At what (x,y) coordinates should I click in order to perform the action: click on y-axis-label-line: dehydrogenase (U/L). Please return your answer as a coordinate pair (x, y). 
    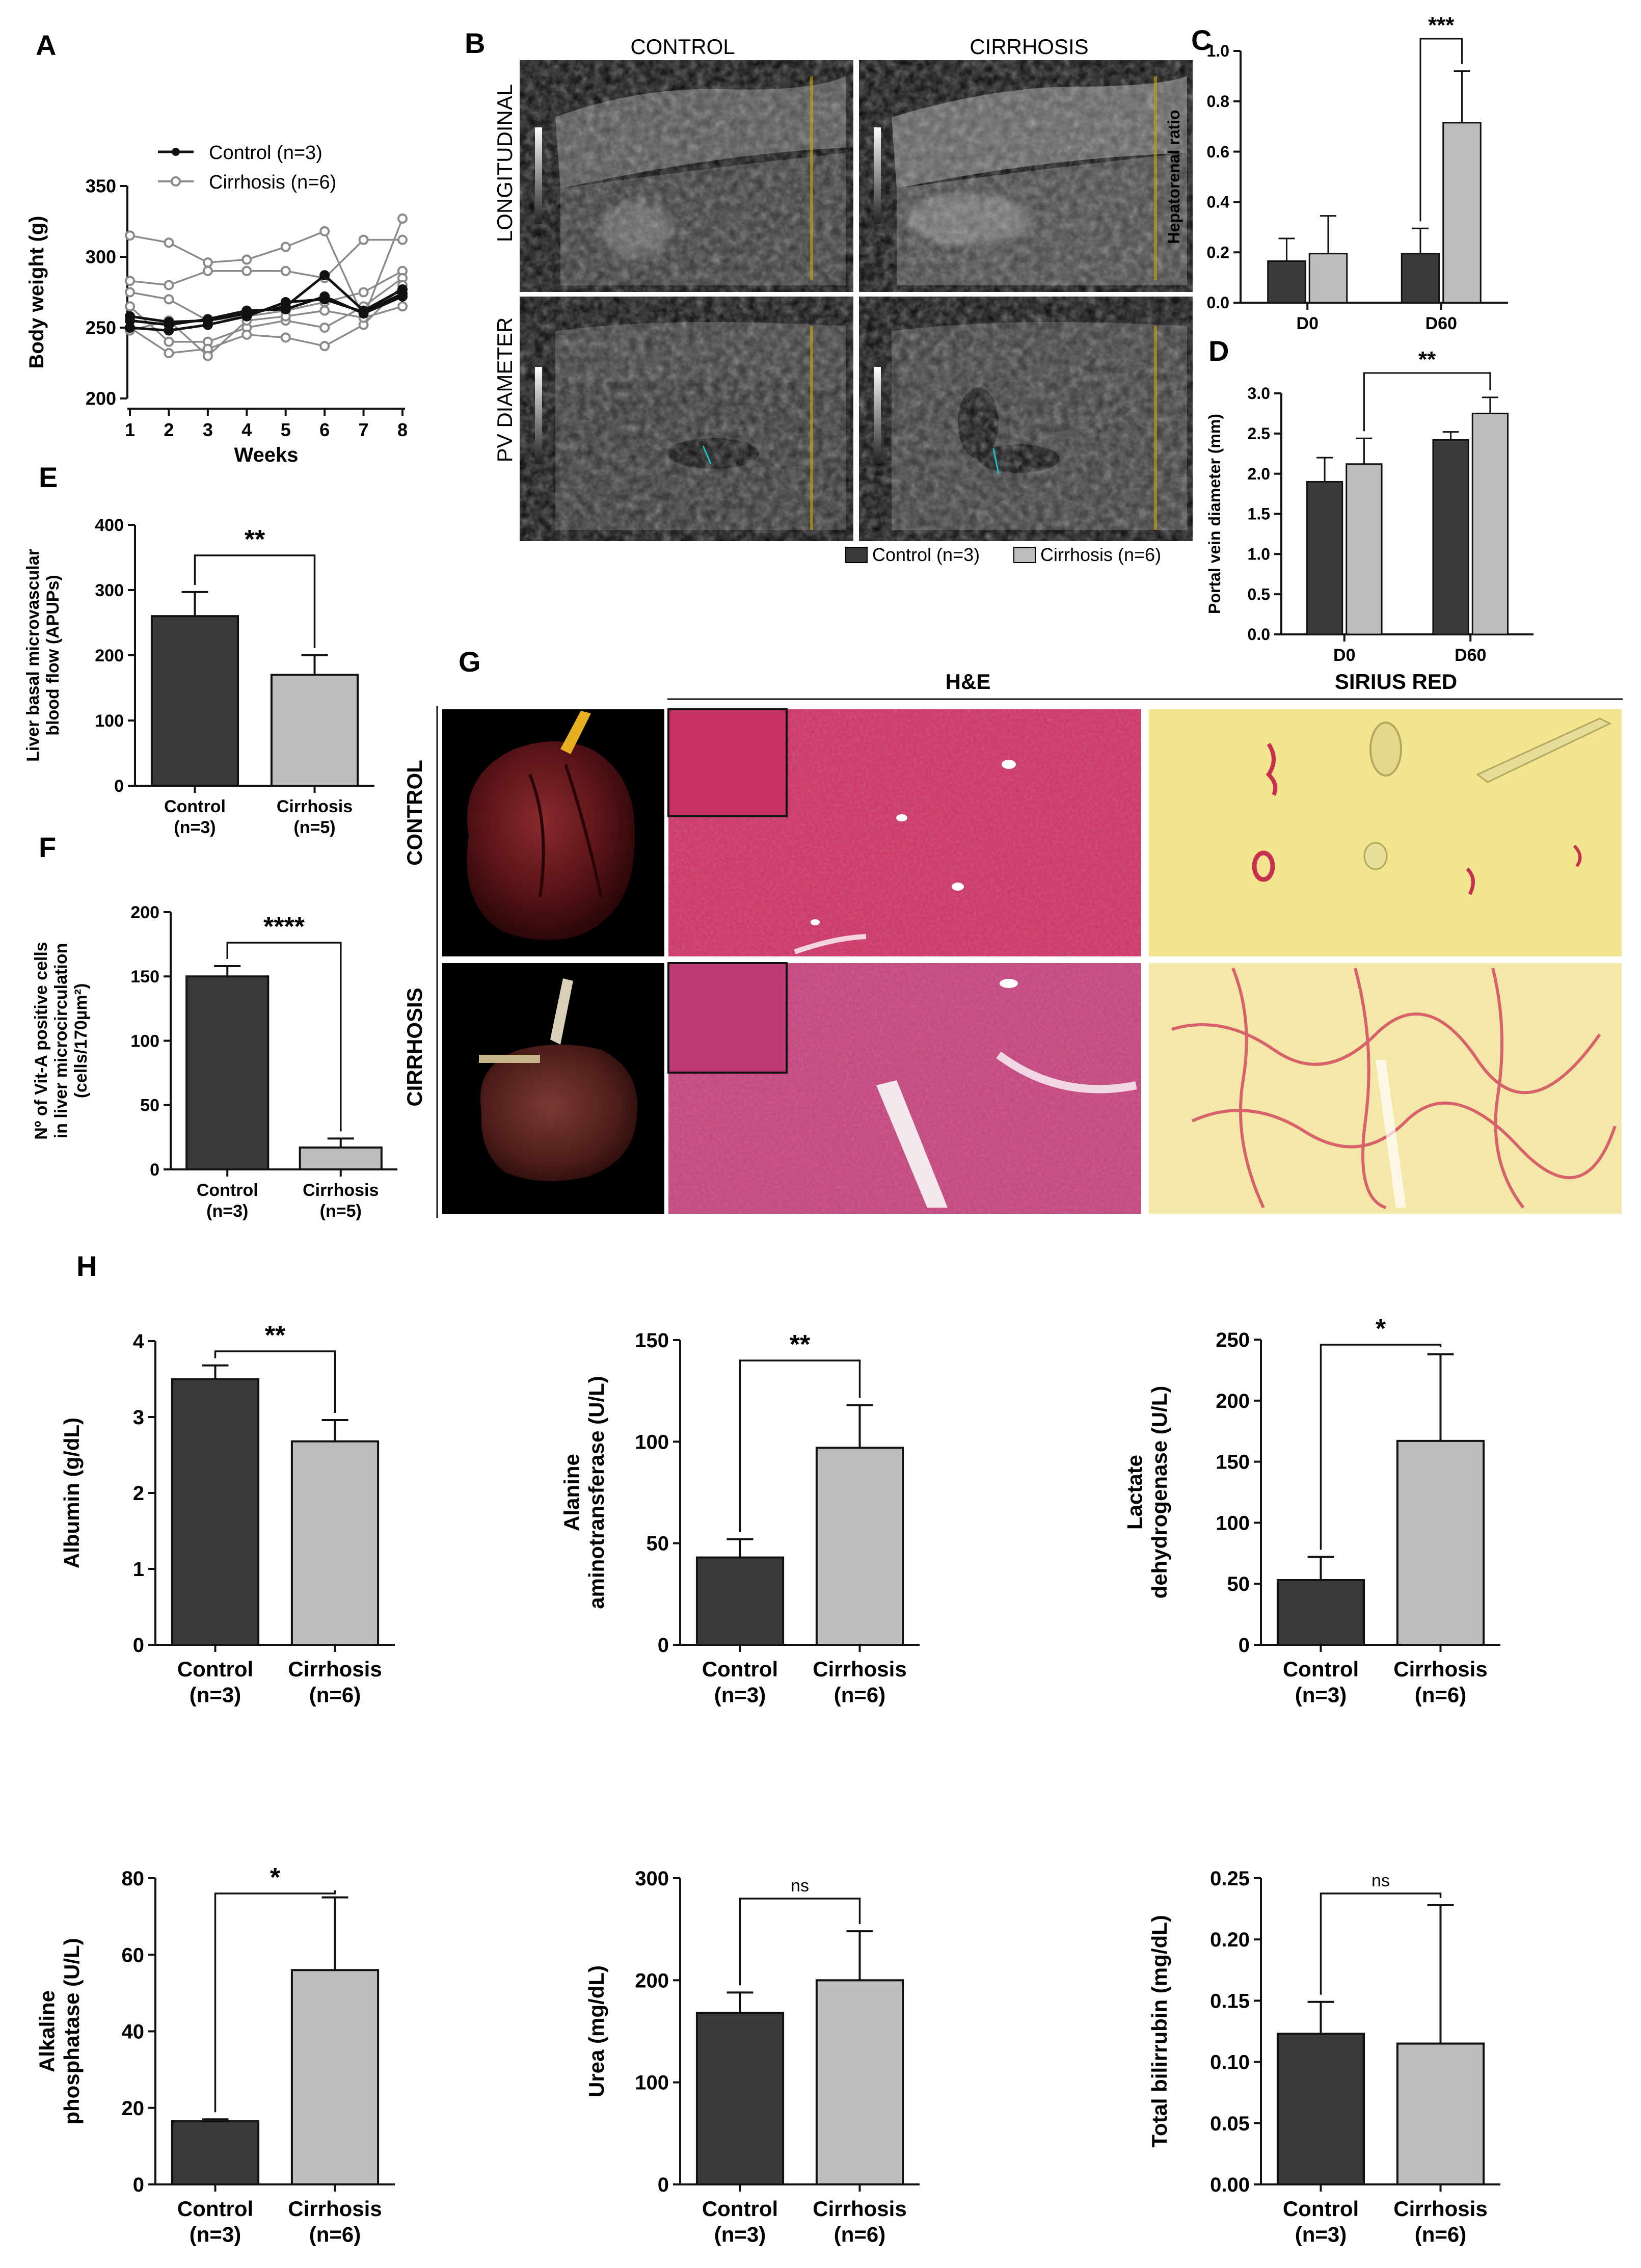
    Looking at the image, I should click on (1159, 1492).